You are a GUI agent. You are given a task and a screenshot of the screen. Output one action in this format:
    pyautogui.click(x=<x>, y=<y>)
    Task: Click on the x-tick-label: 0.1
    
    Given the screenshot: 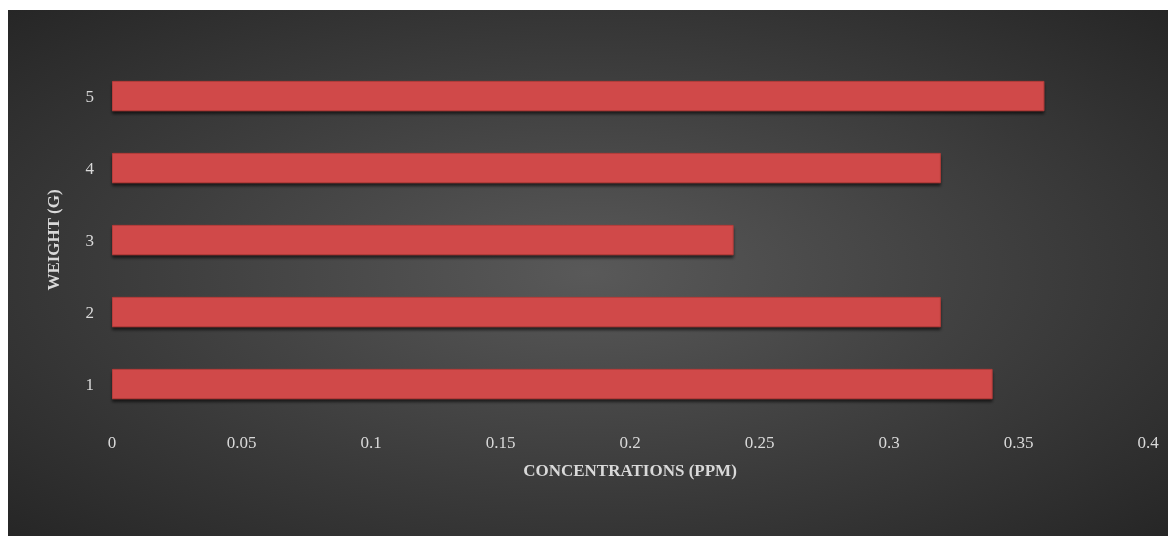 What is the action you would take?
    pyautogui.click(x=371, y=442)
    